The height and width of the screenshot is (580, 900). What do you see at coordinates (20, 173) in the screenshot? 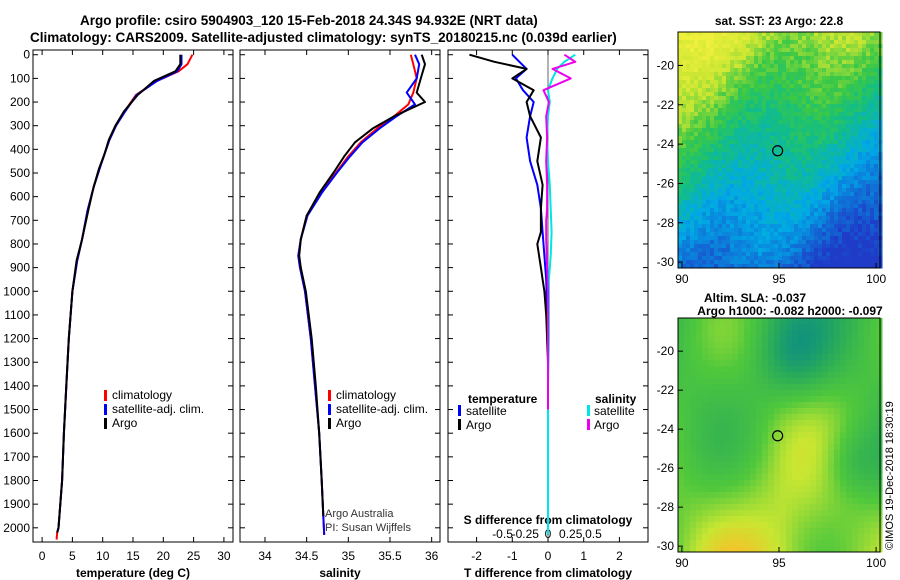
I see `depth-tick-label: 500` at bounding box center [20, 173].